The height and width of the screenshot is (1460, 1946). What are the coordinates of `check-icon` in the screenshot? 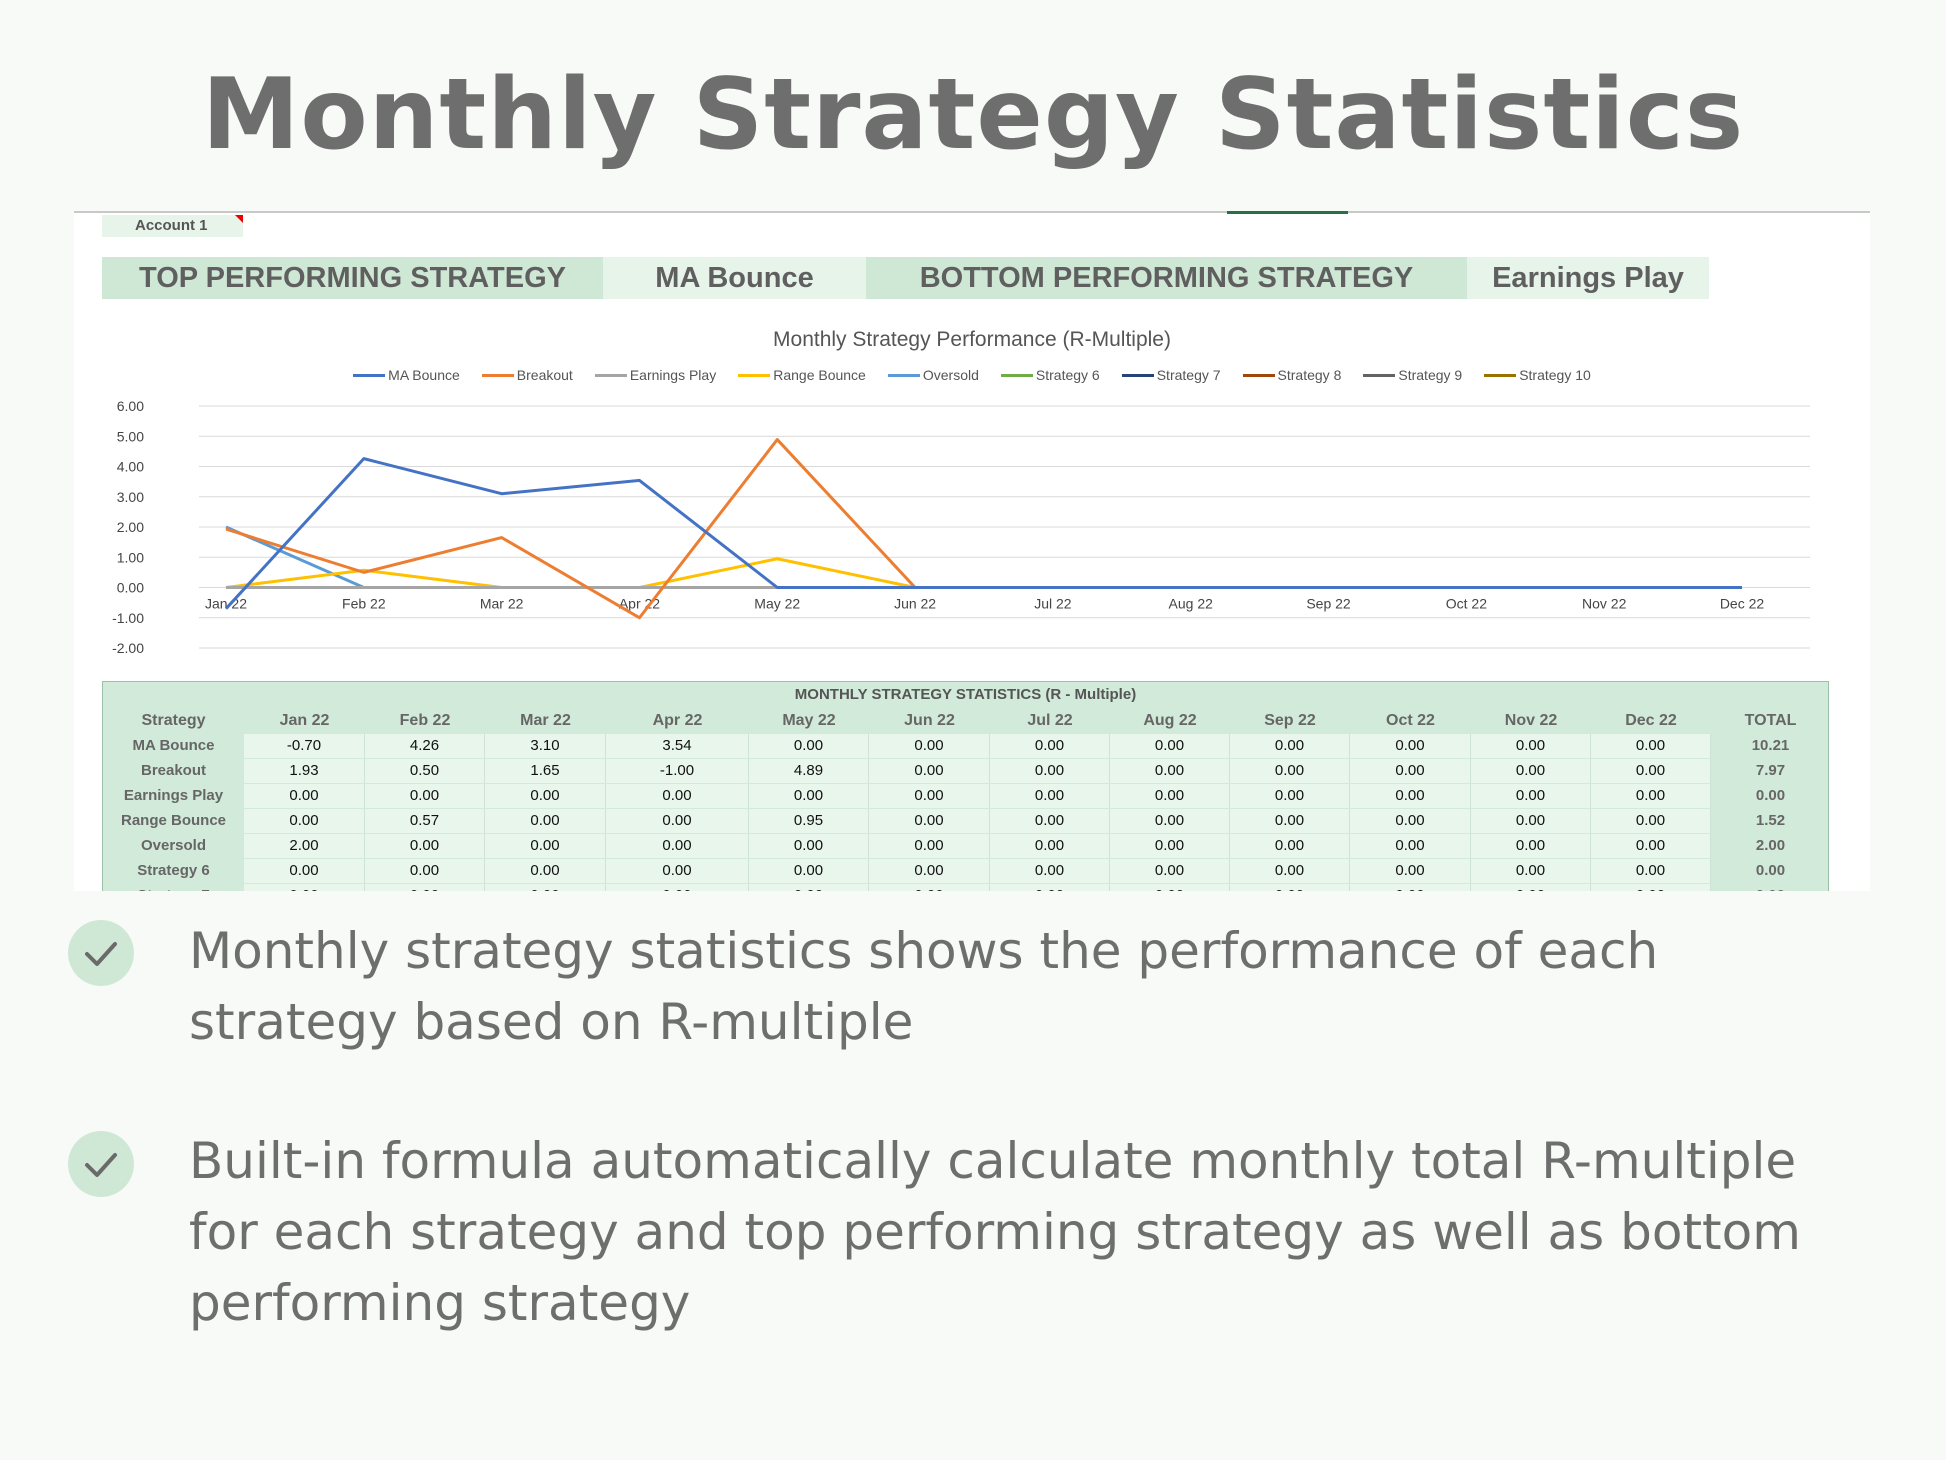 It's located at (101, 953).